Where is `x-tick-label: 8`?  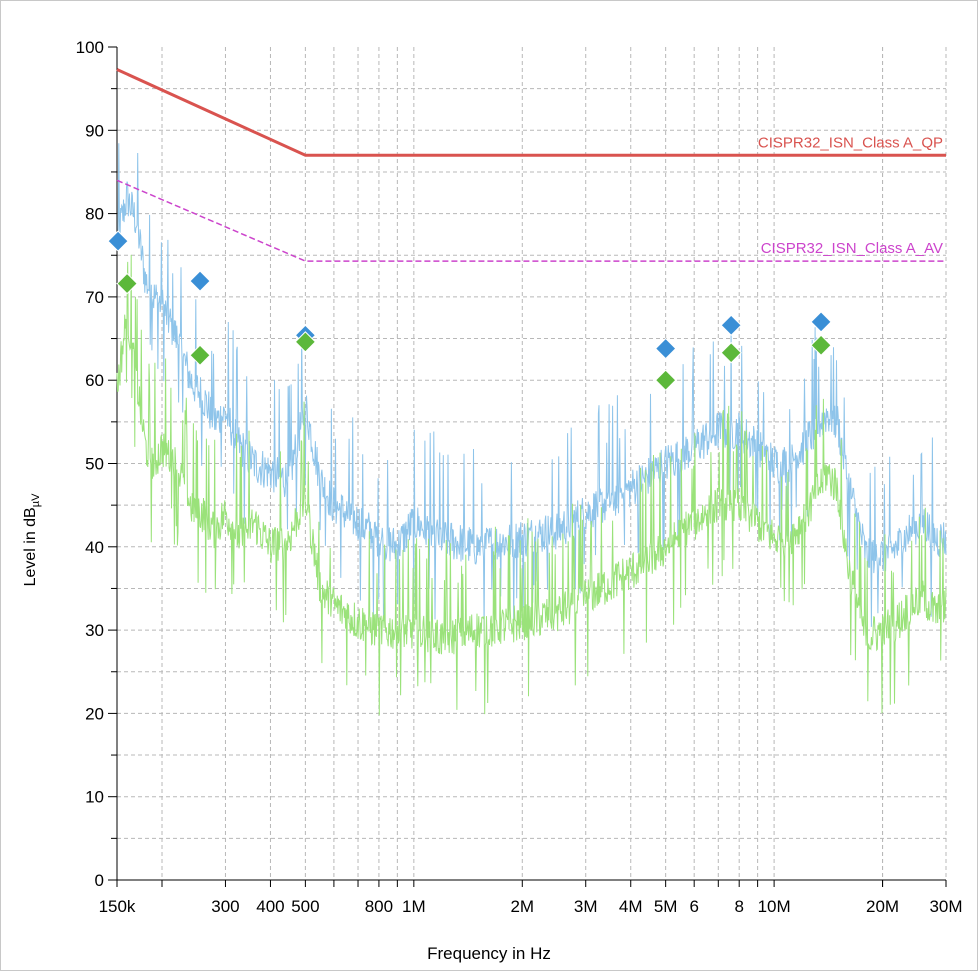 x-tick-label: 8 is located at coordinates (738, 906).